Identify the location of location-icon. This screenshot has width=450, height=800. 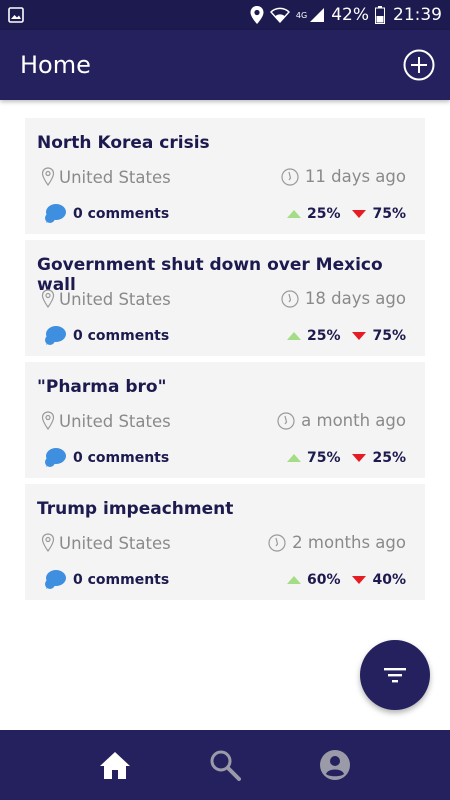
(257, 15).